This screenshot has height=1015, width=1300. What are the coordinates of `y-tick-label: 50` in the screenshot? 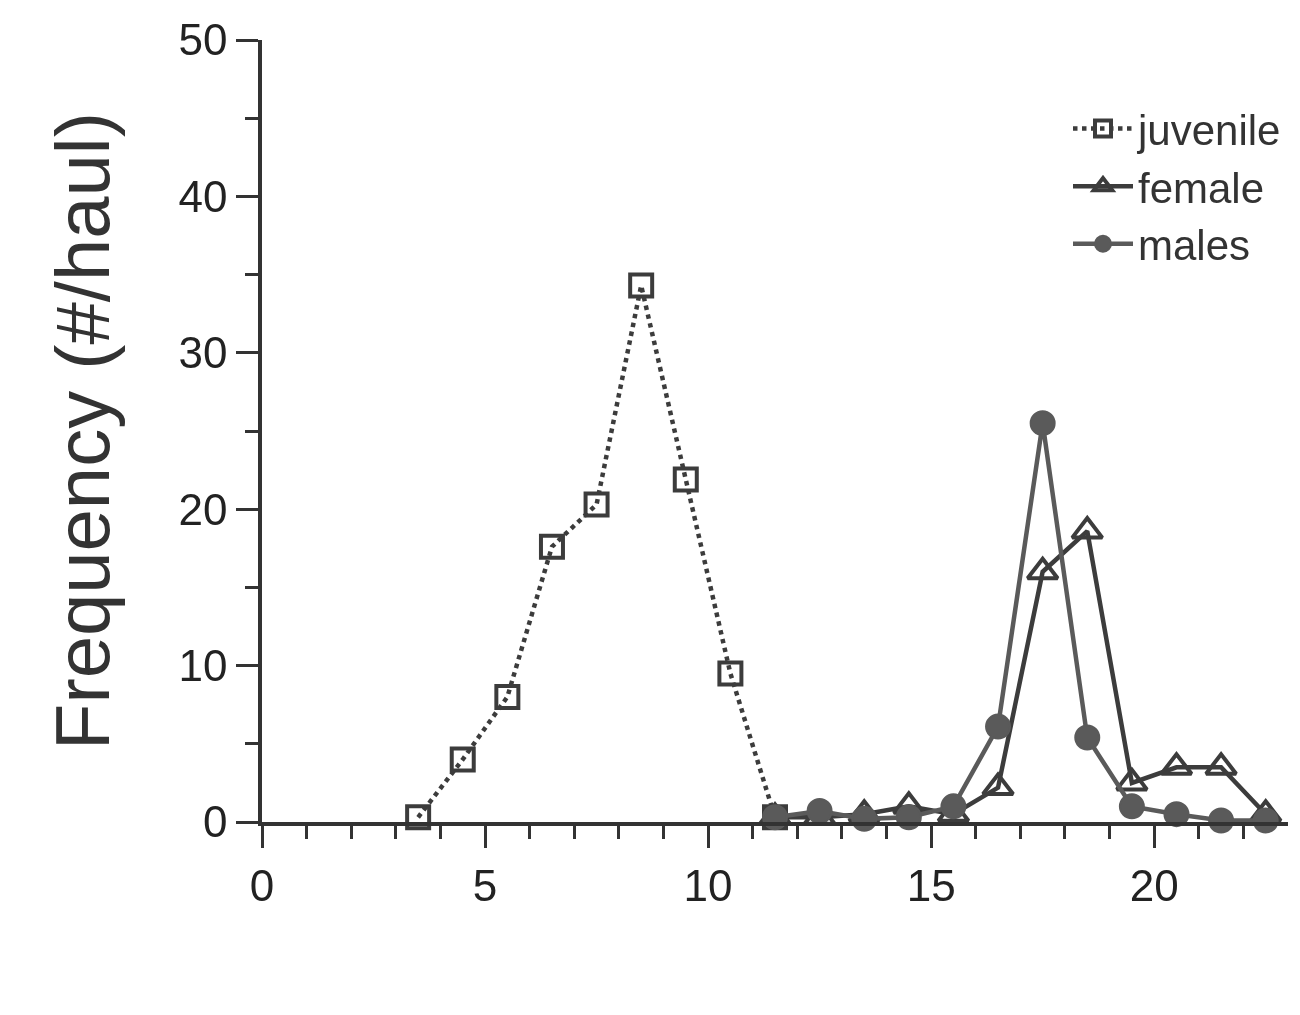 It's located at (203, 40).